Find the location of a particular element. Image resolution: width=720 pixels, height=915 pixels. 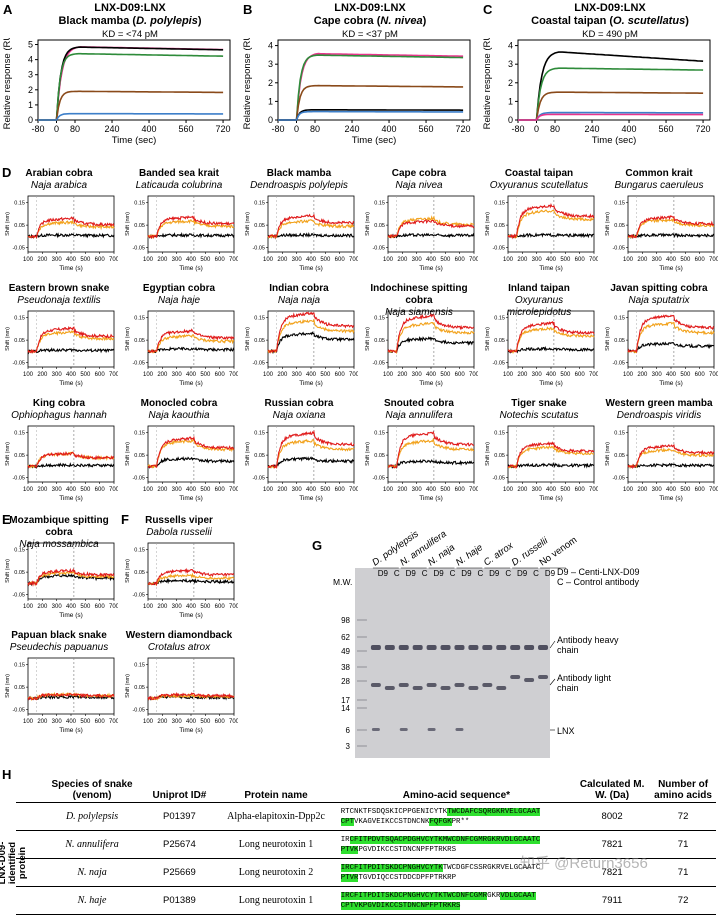

mw-marker-label: 49 is located at coordinates (345, 651).